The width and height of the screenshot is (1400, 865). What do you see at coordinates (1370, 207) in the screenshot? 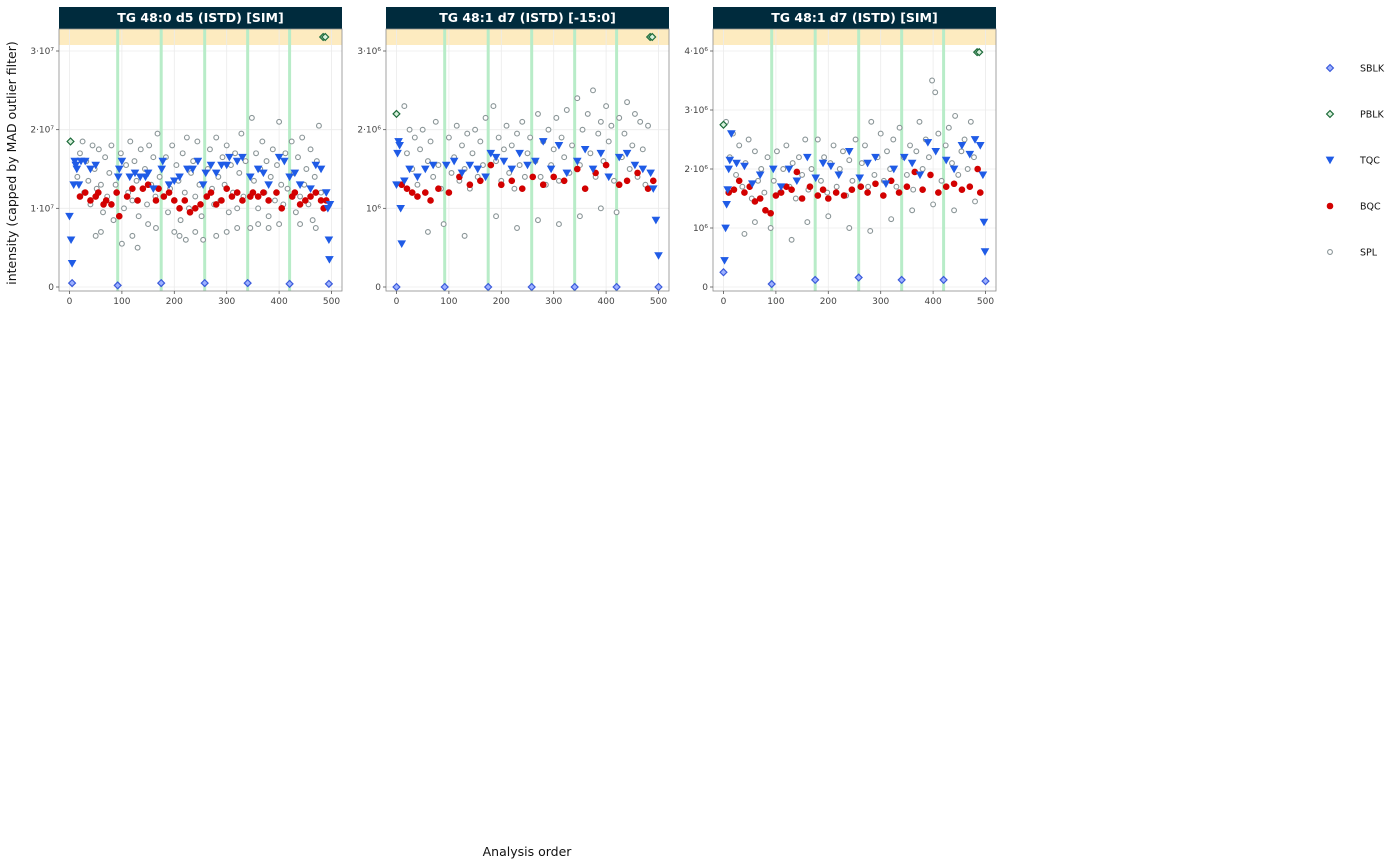
I see `legend-label: BQC` at bounding box center [1370, 207].